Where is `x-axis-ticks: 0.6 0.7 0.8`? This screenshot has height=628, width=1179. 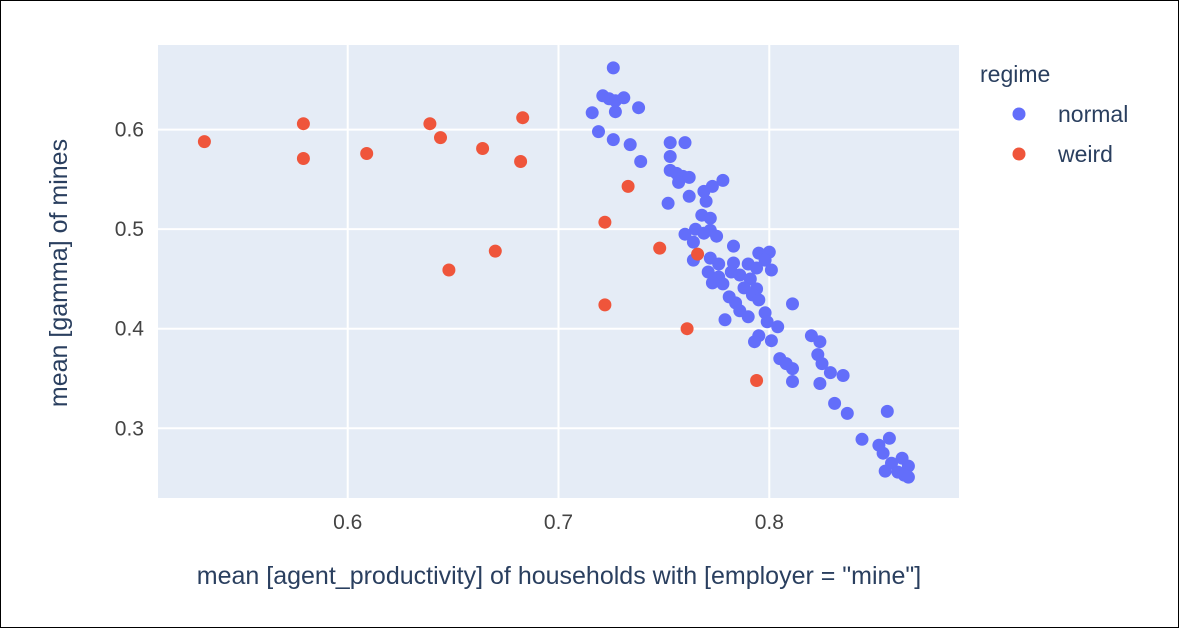
x-axis-ticks: 0.6 0.7 0.8 is located at coordinates (558, 522).